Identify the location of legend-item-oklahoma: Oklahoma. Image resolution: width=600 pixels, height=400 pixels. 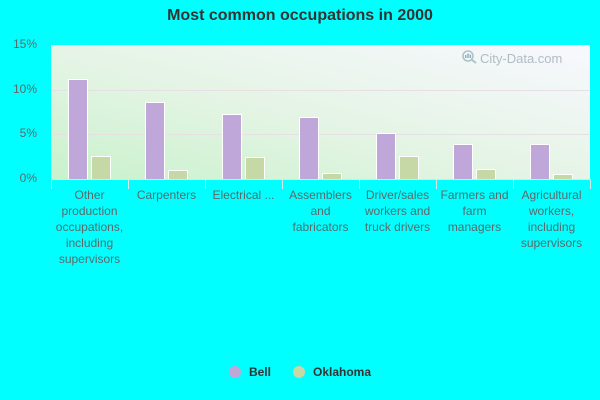
(332, 372).